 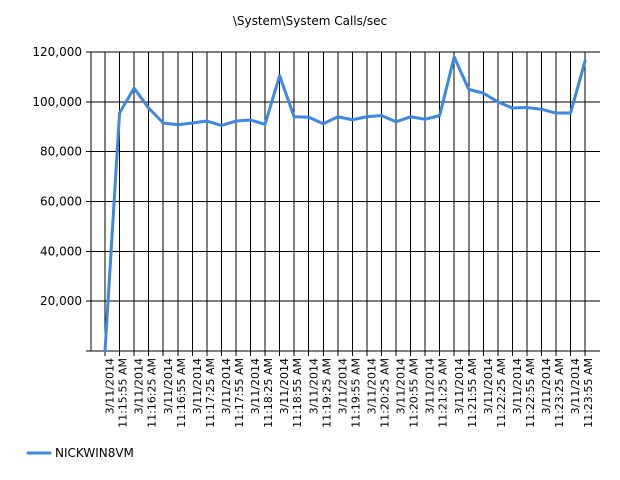 What do you see at coordinates (210, 393) in the screenshot?
I see `x-tick-label-time: 11:17:25 AM` at bounding box center [210, 393].